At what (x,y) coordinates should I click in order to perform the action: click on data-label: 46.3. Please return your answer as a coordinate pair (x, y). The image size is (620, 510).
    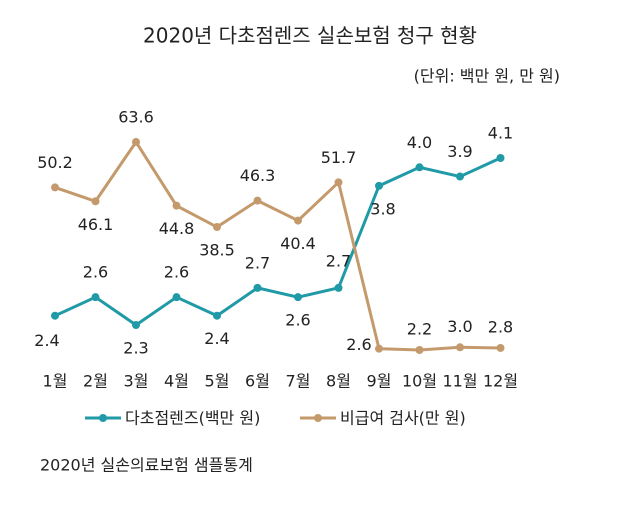
    Looking at the image, I should click on (258, 175).